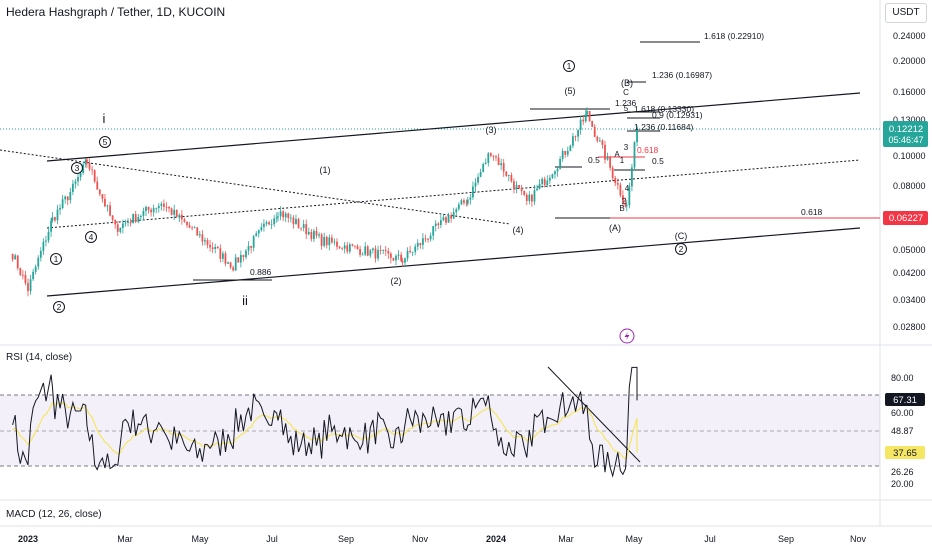  I want to click on rsi-tick-label: 48.87, so click(902, 431).